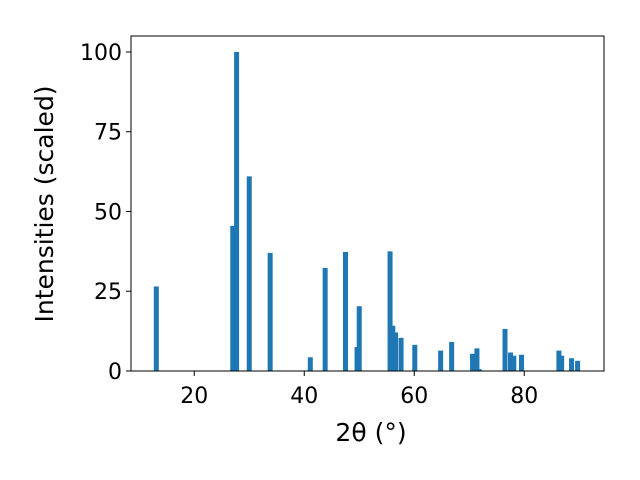 This screenshot has width=640, height=480. Describe the element at coordinates (44, 203) in the screenshot. I see `y-axis-label: Intensities (scaled)` at that location.